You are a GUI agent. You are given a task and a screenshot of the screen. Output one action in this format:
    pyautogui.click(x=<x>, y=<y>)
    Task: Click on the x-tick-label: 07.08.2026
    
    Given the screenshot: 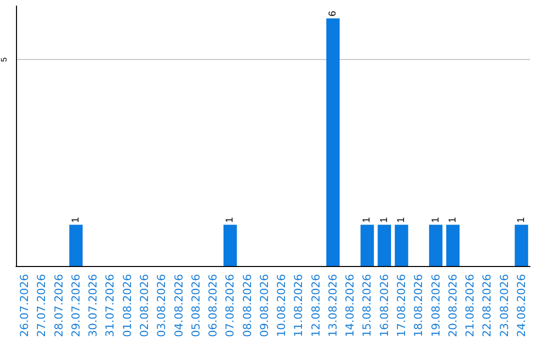 What is the action you would take?
    pyautogui.click(x=230, y=306)
    